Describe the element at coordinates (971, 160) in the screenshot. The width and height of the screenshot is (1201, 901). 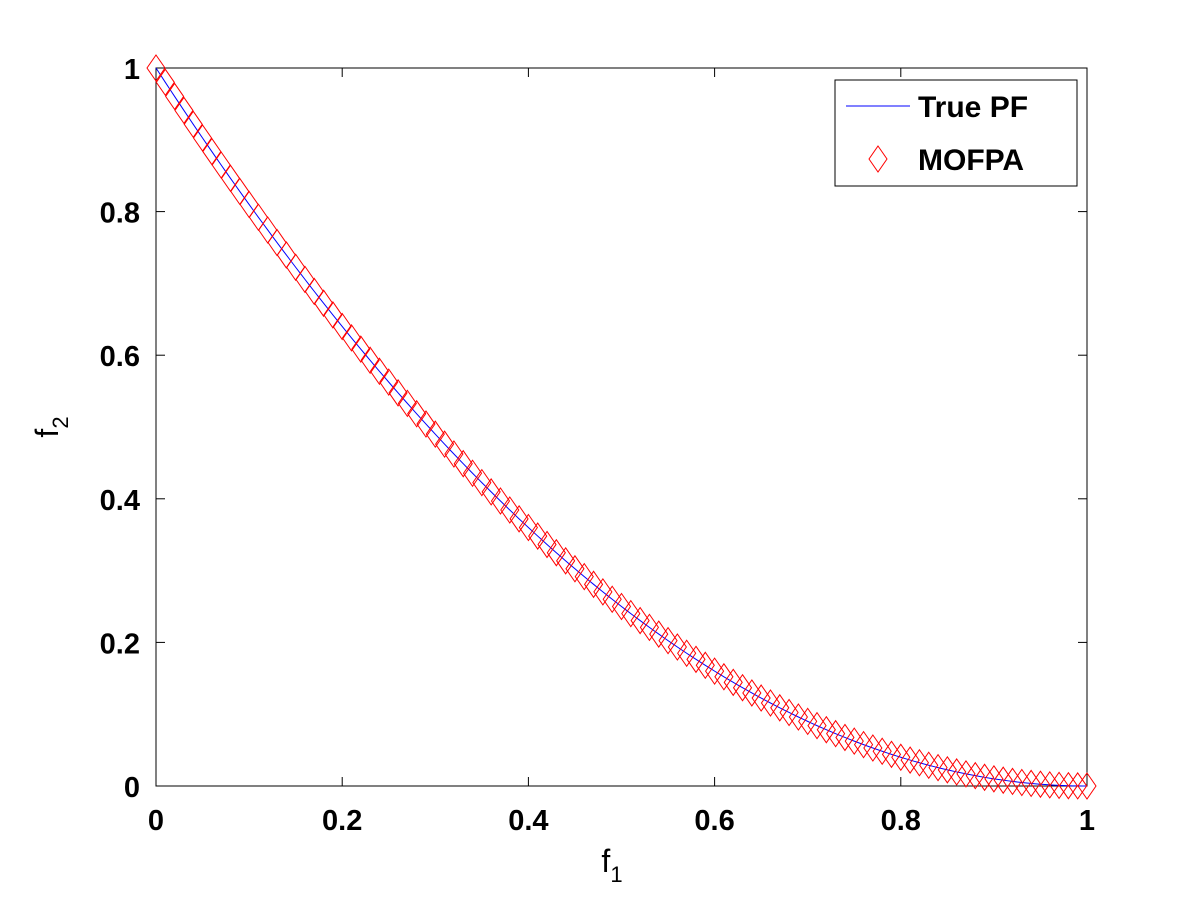
I see `legend-mofpa-label: MOFPA` at that location.